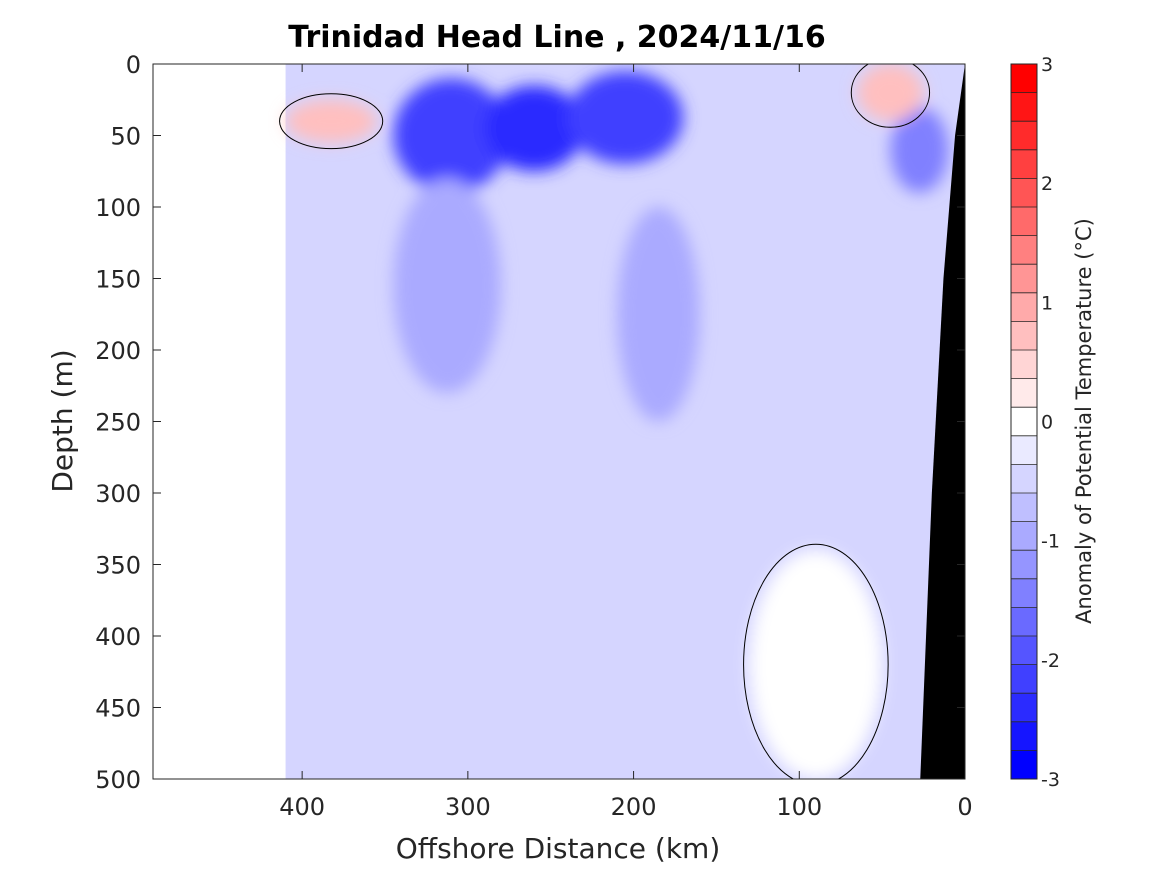 Image resolution: width=1167 pixels, height=875 pixels. I want to click on surface-cold-core-c, so click(625, 118).